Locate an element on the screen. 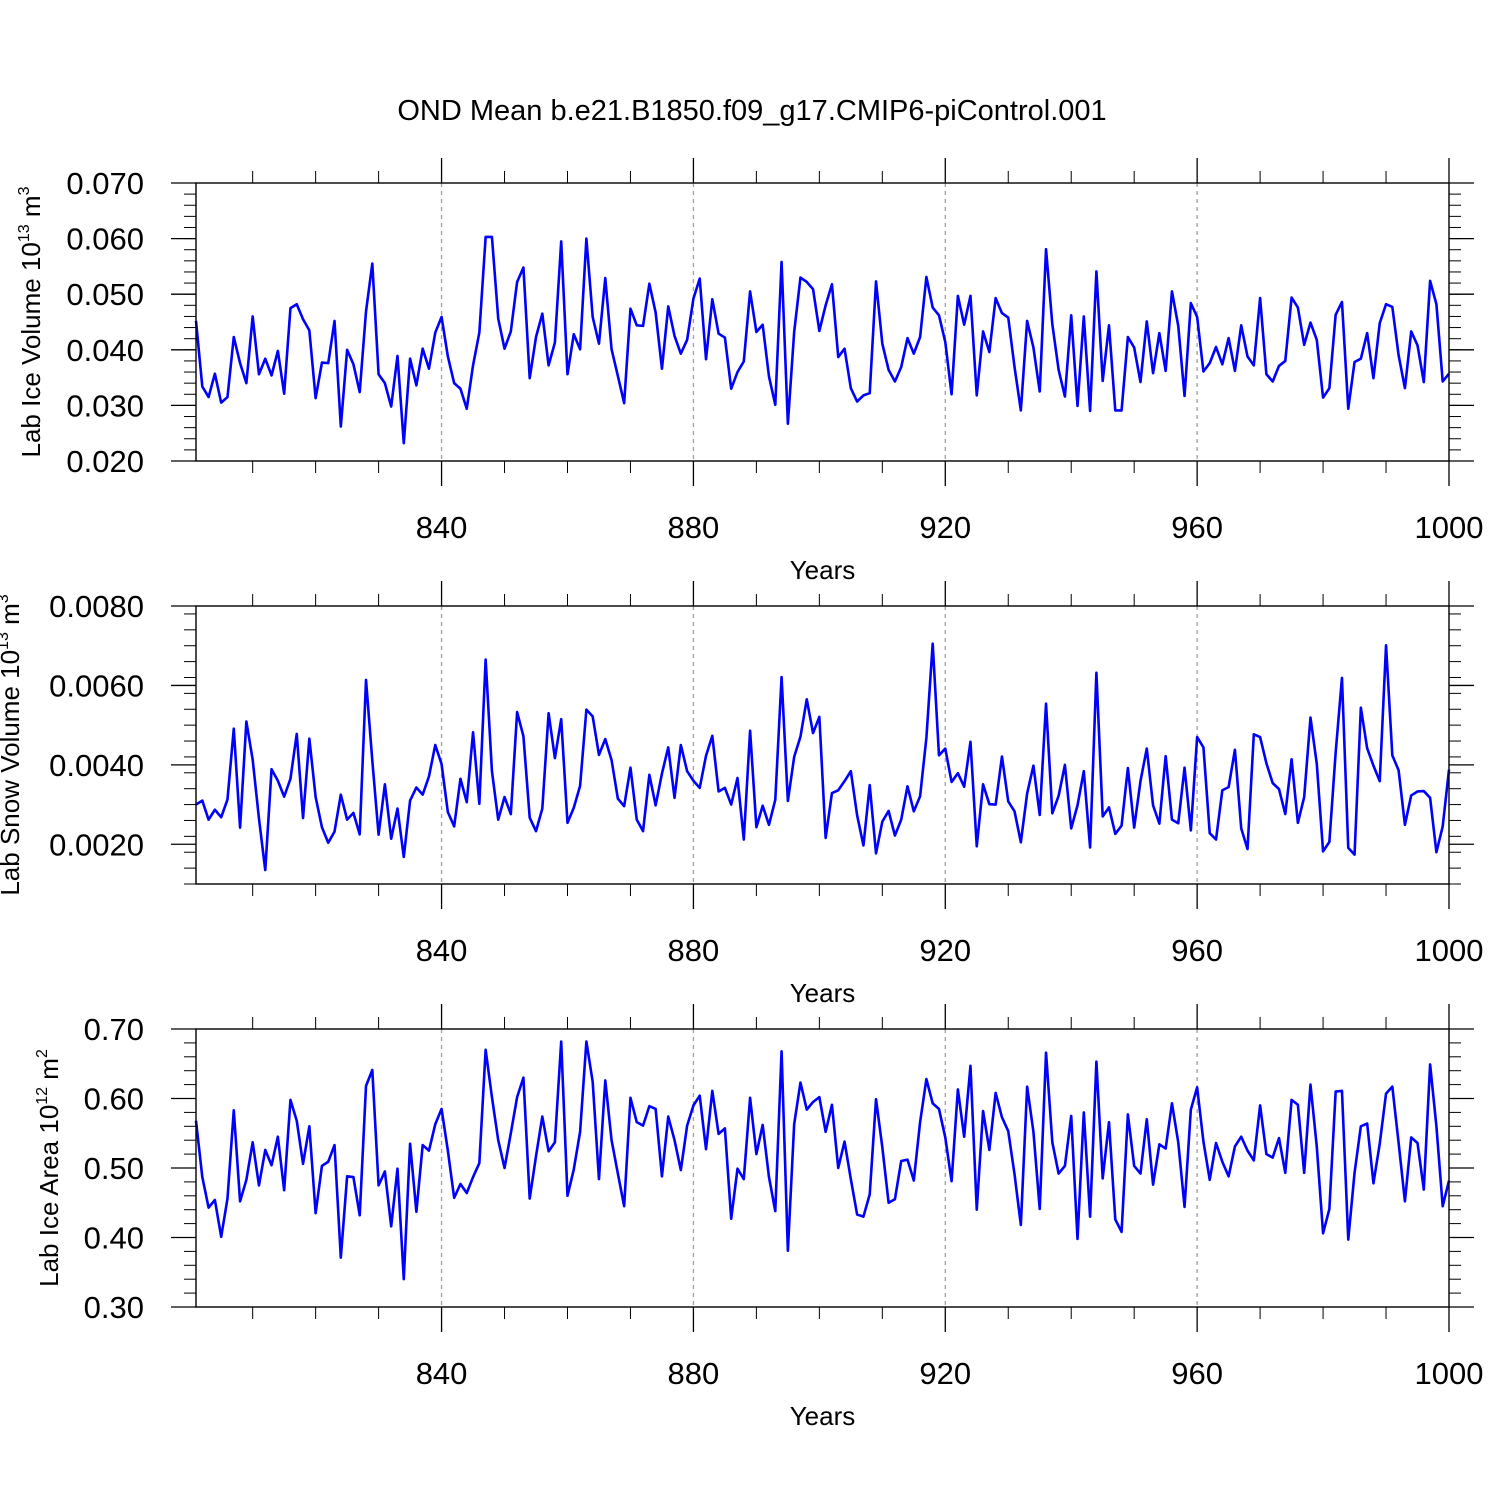 Image resolution: width=1500 pixels, height=1500 pixels. y-axis-label: Lab Ice Area 1012 m2 is located at coordinates (49, 1168).